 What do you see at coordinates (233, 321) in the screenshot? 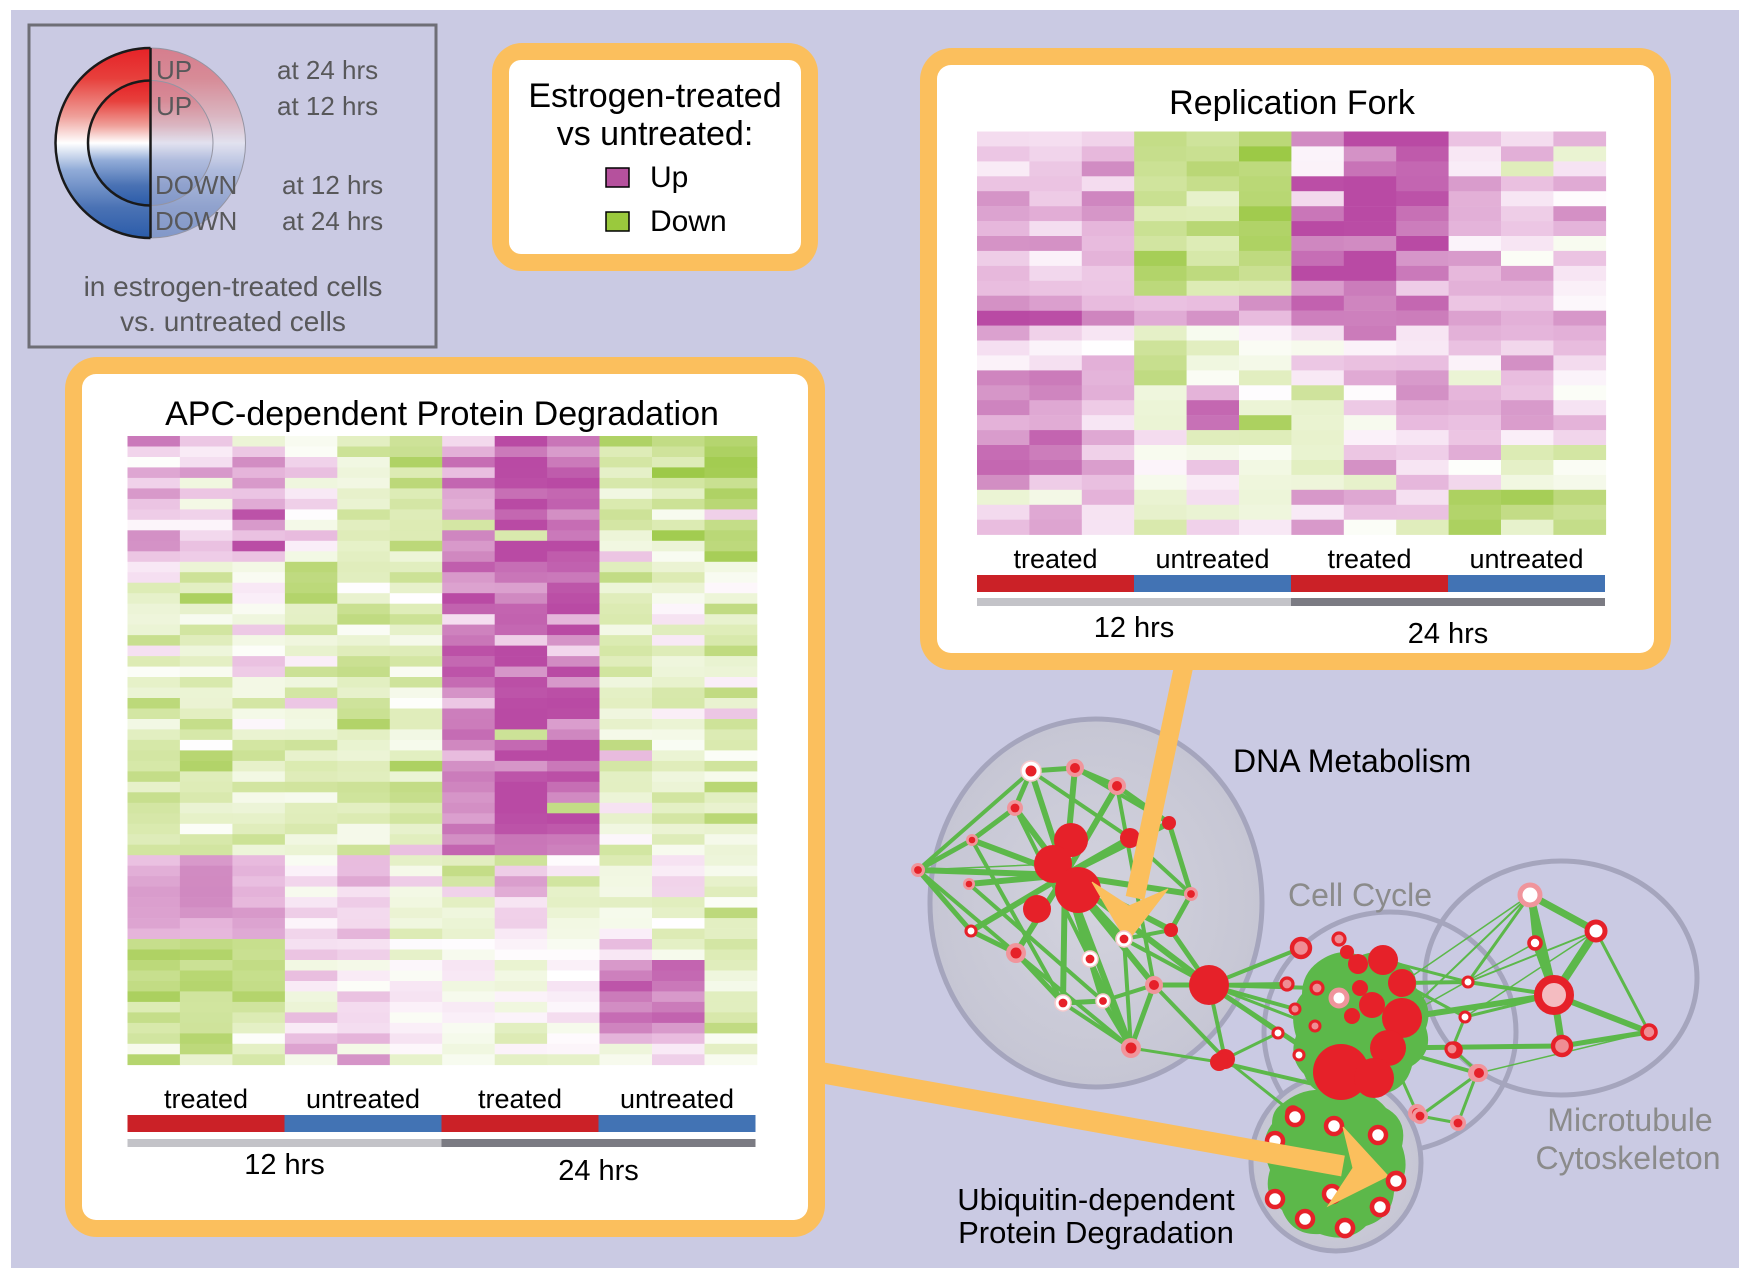
I see `svg-text: vs. untreated cells` at bounding box center [233, 321].